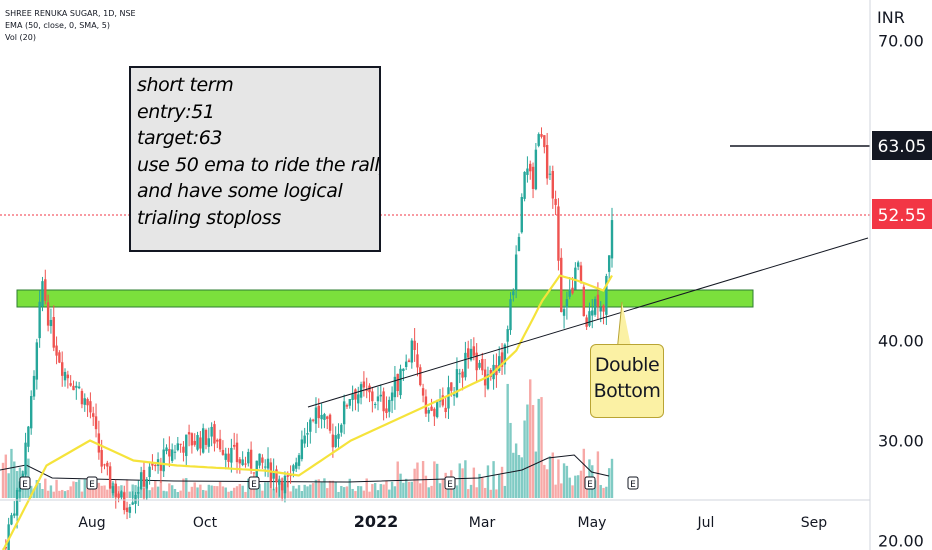 The width and height of the screenshot is (932, 550). I want to click on earnings-marker-label: E, so click(633, 485).